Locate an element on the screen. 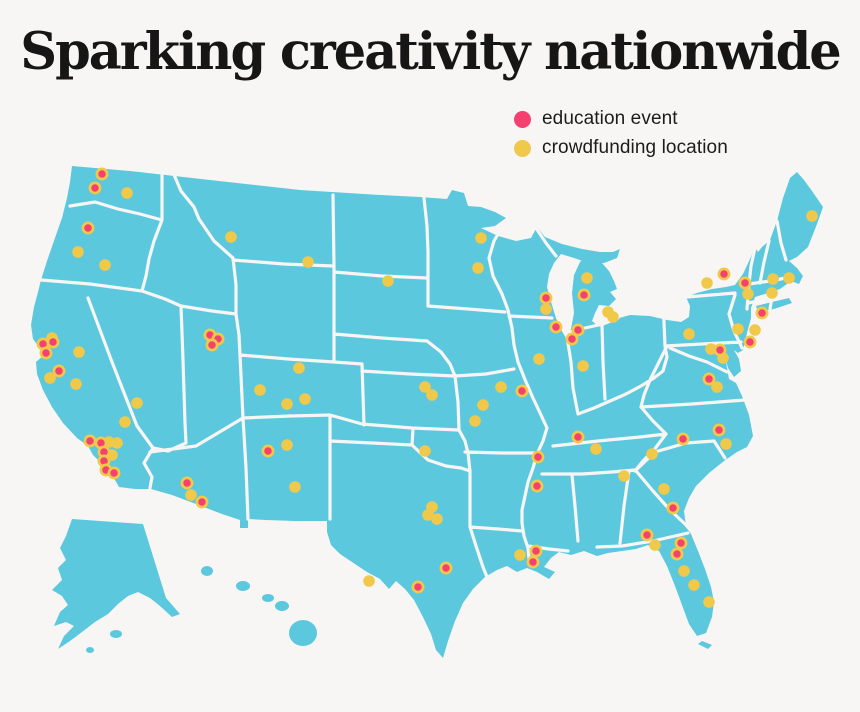 This screenshot has width=860, height=712. page-title: Sparking creativity nationwide is located at coordinates (430, 52).